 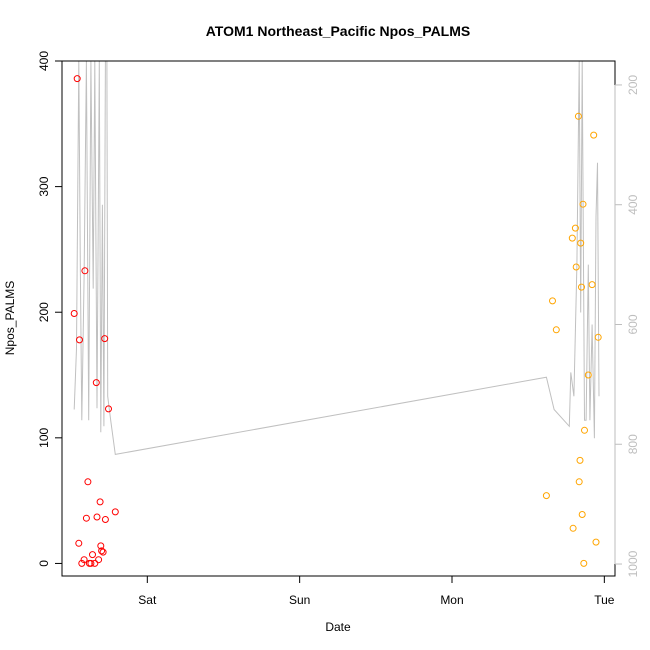 What do you see at coordinates (44, 563) in the screenshot?
I see `y-tick-label-0: 0` at bounding box center [44, 563].